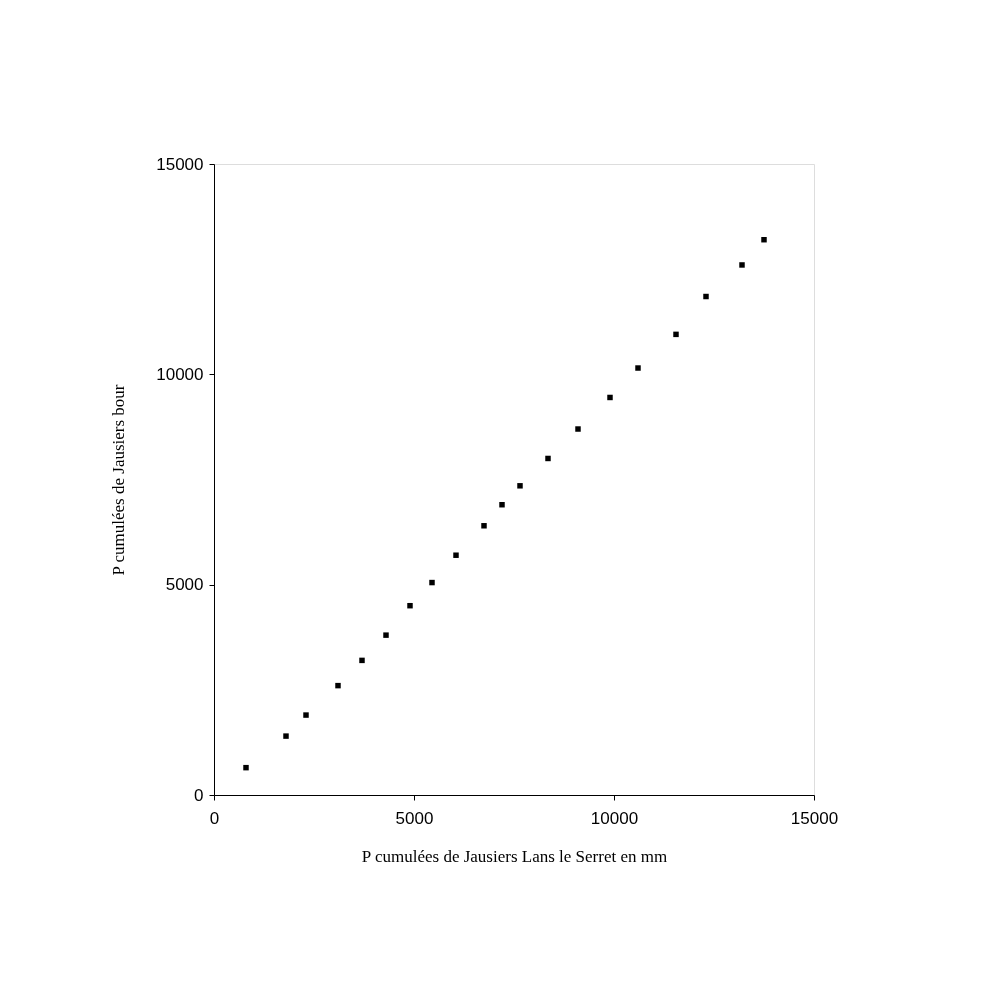  Describe the element at coordinates (180, 164) in the screenshot. I see `y-tick-label: 15000` at that location.